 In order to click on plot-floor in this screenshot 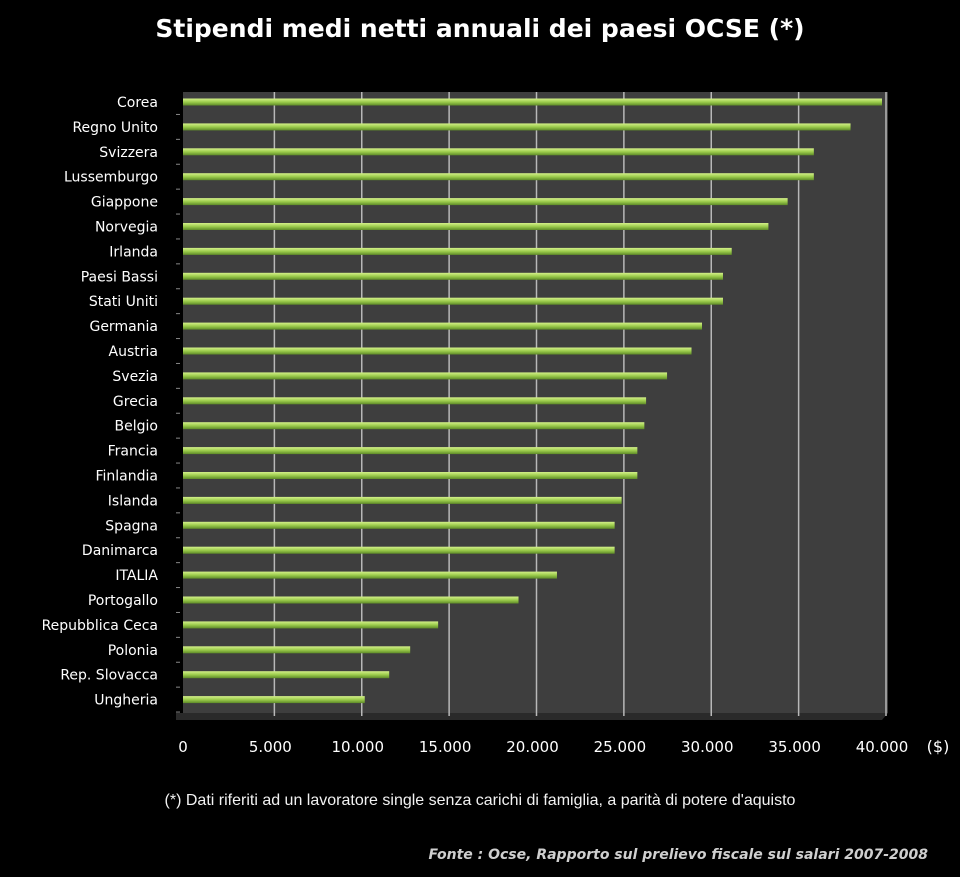, I will do `click(532, 716)`.